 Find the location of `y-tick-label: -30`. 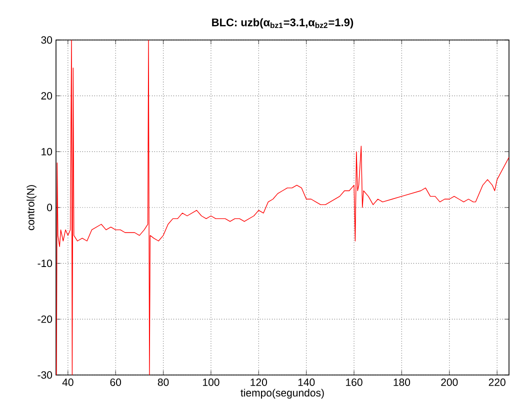

y-tick-label: -30 is located at coordinates (45, 375).